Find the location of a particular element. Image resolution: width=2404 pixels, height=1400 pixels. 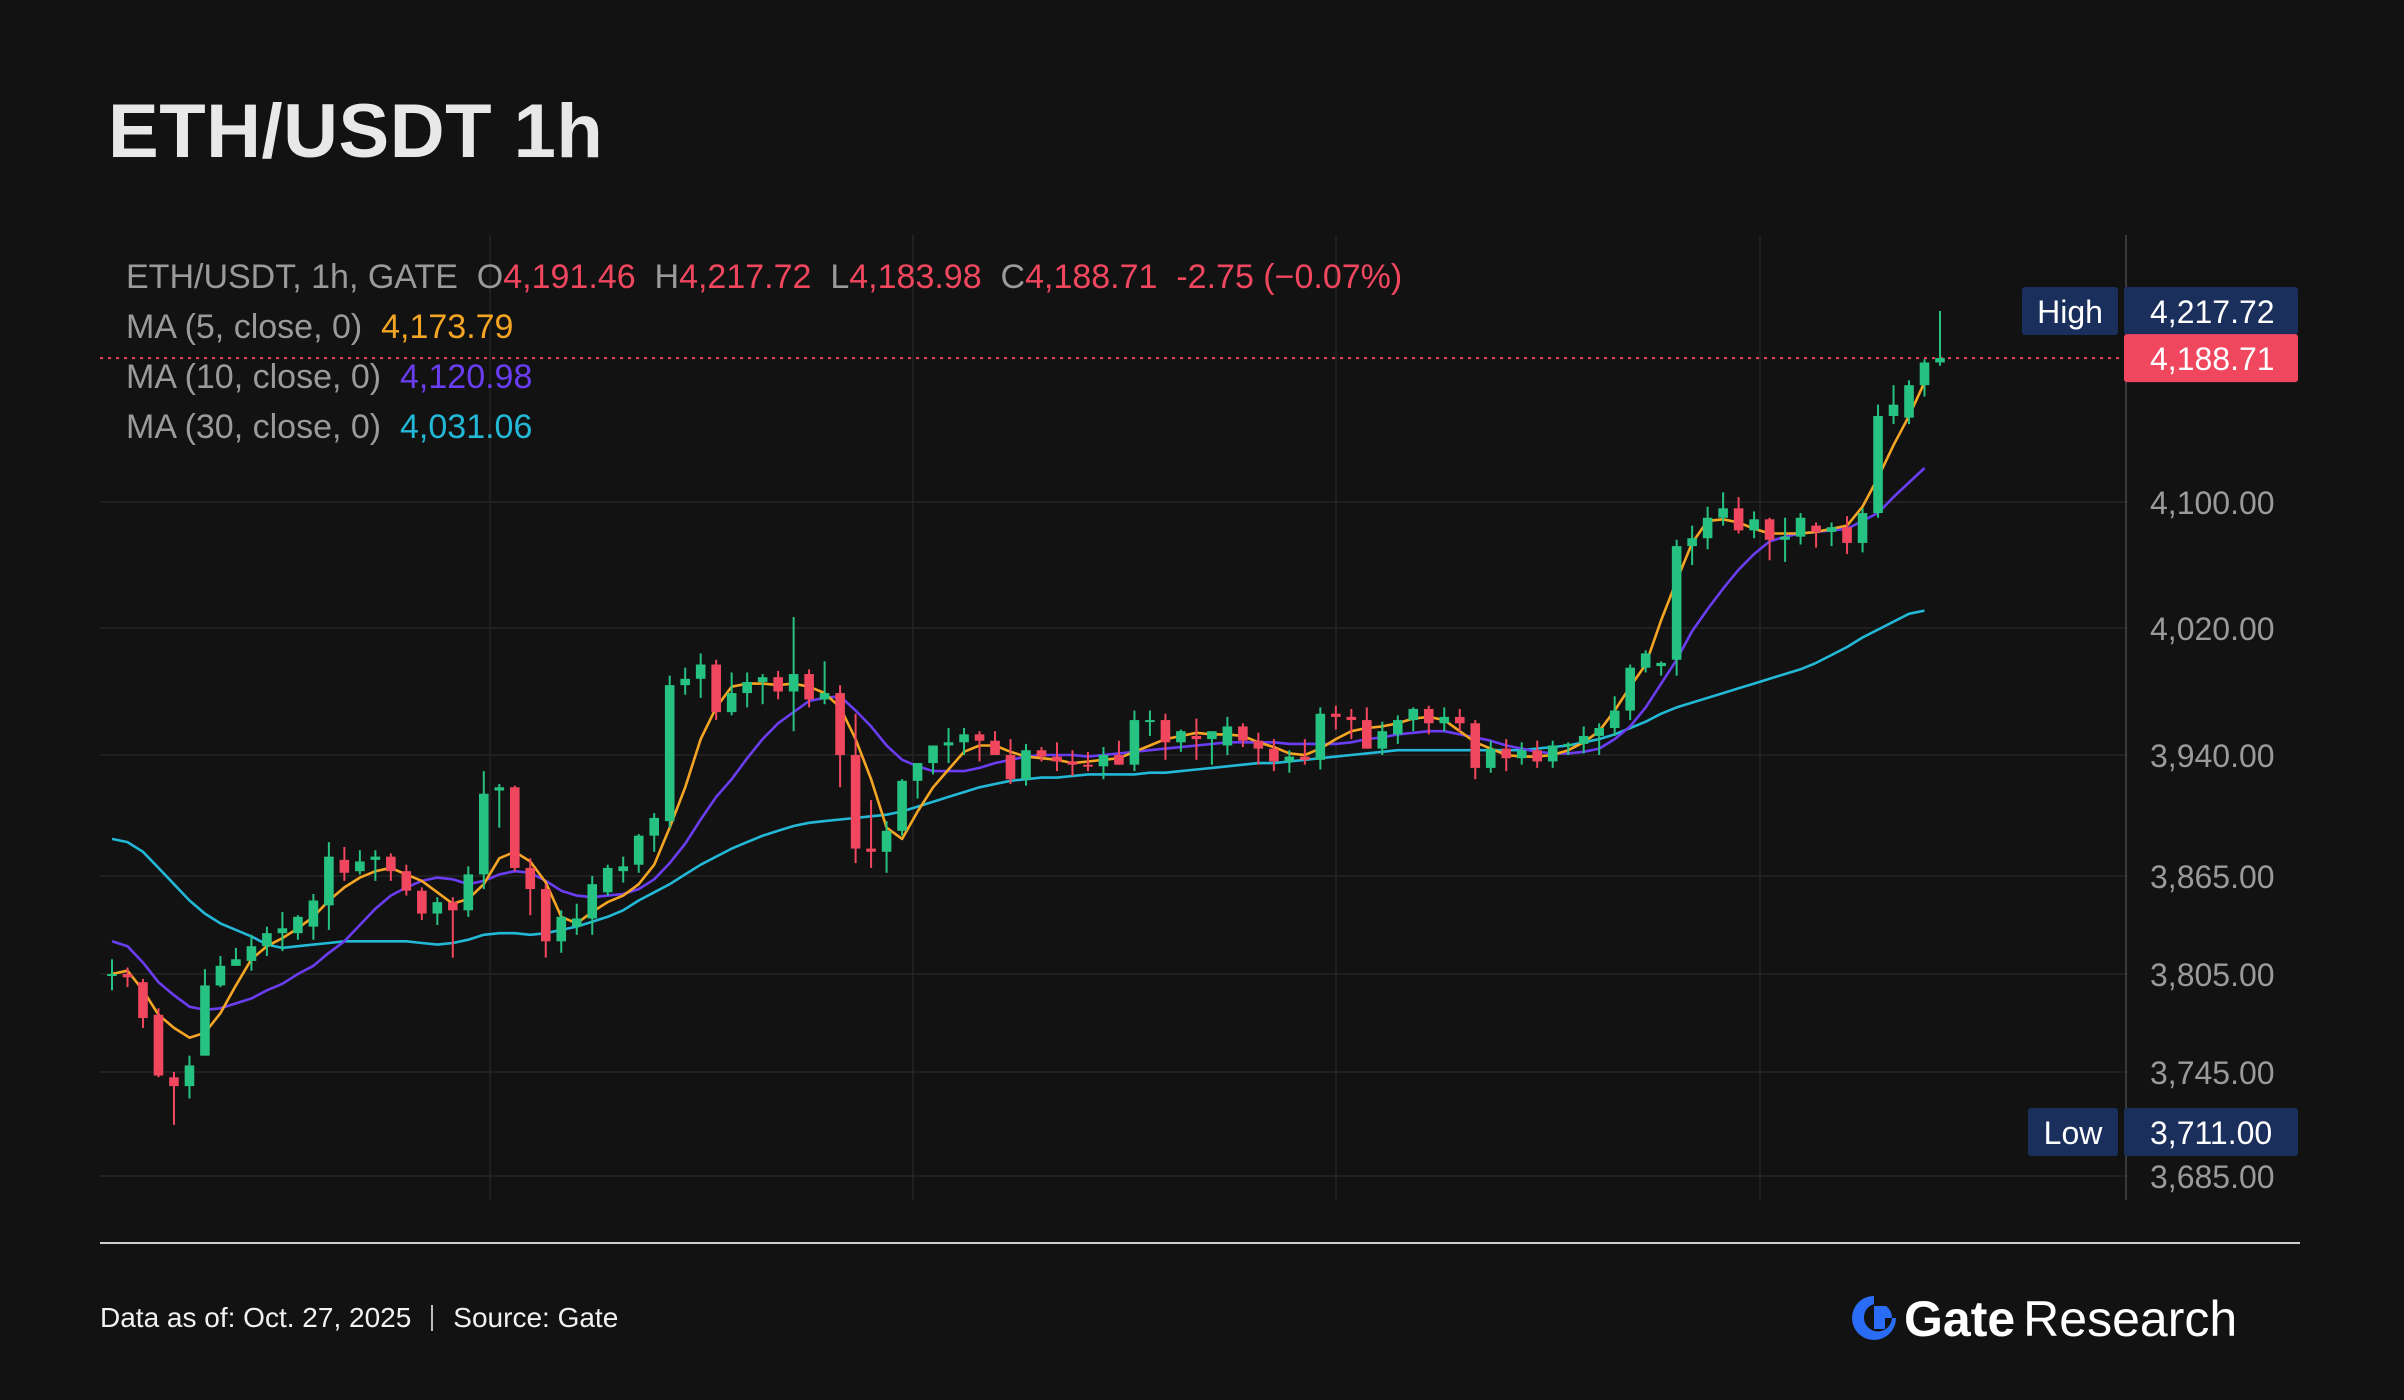

gate-logo-icon is located at coordinates (1874, 1318).